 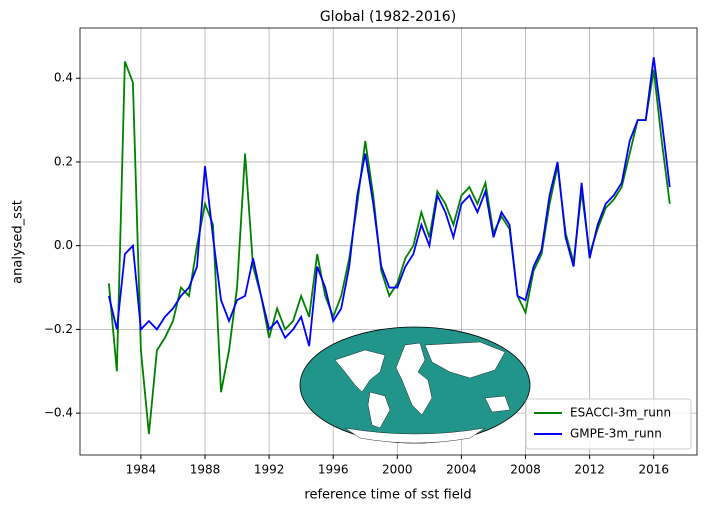 What do you see at coordinates (620, 413) in the screenshot?
I see `legend-label: ESACCI-3m_runn` at bounding box center [620, 413].